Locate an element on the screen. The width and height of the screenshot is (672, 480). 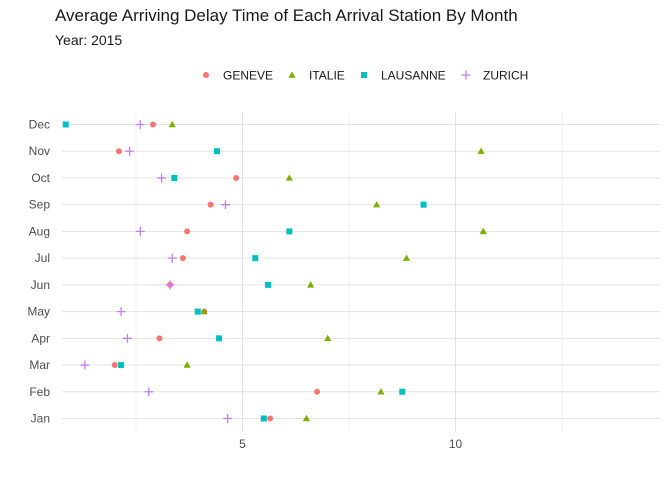
legend-key-geneve is located at coordinates (206, 75).